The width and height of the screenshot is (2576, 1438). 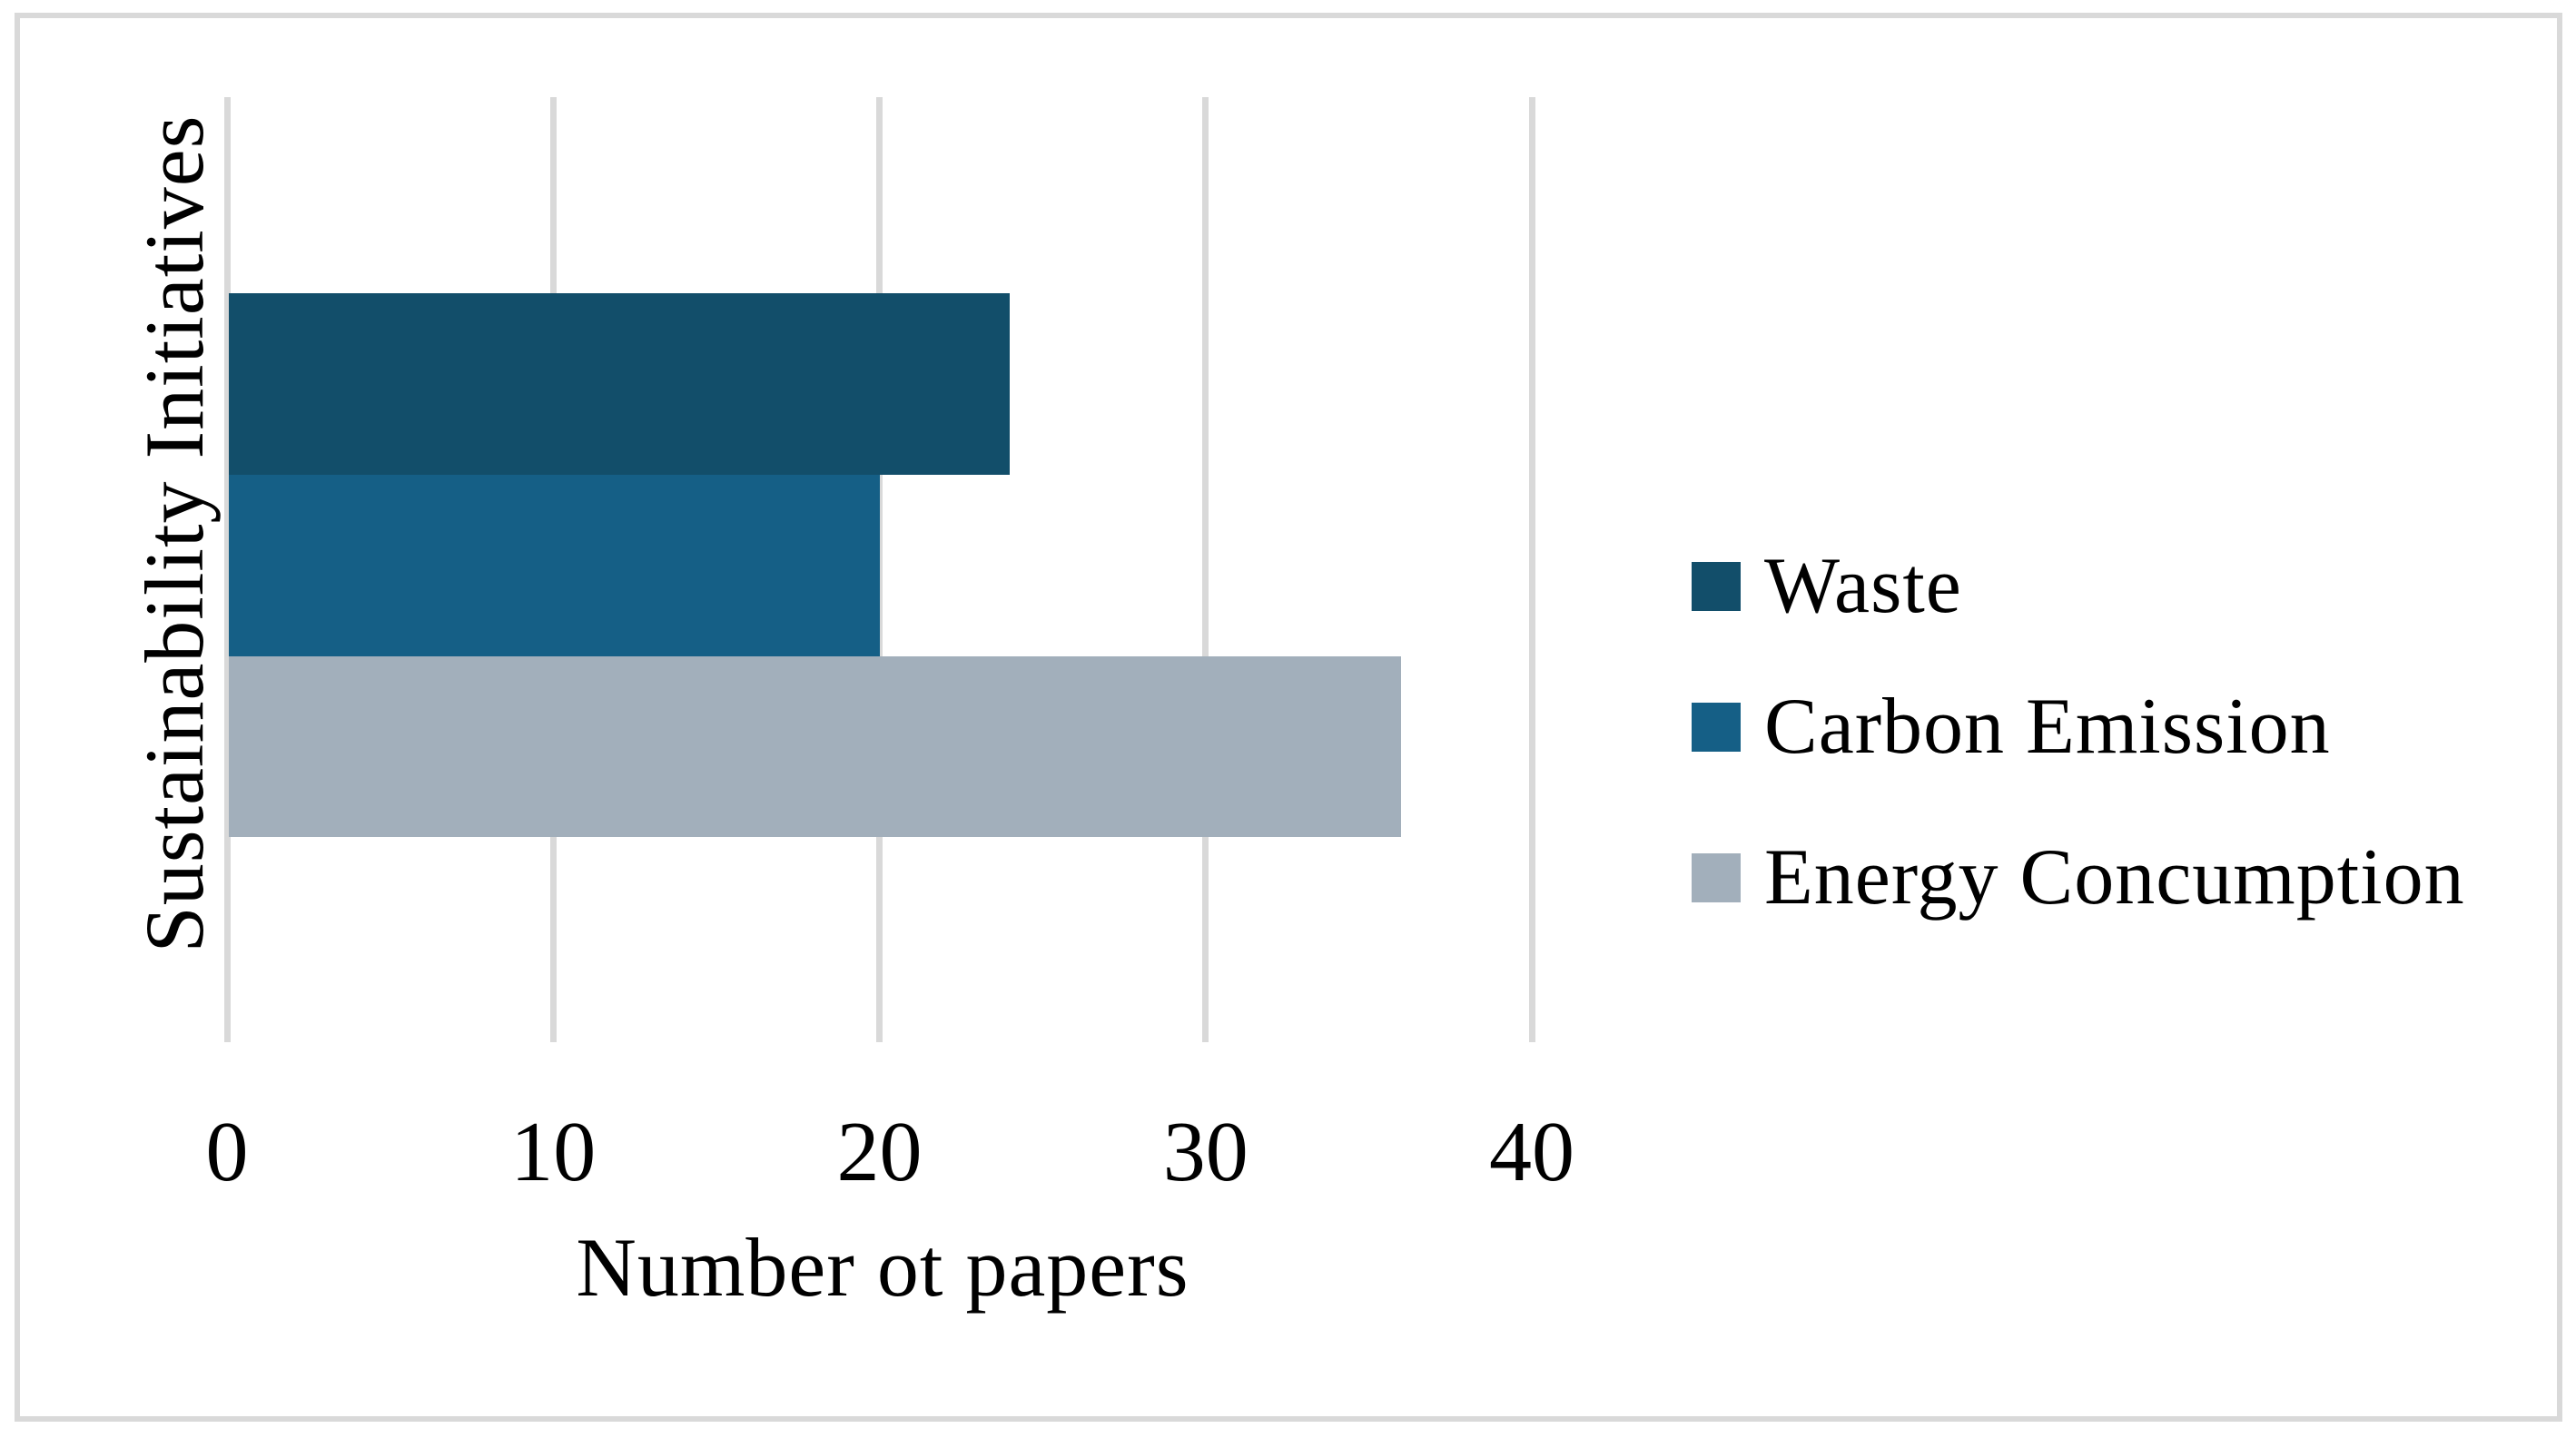 I want to click on x-tick-label-40: 40, so click(x=1531, y=1152).